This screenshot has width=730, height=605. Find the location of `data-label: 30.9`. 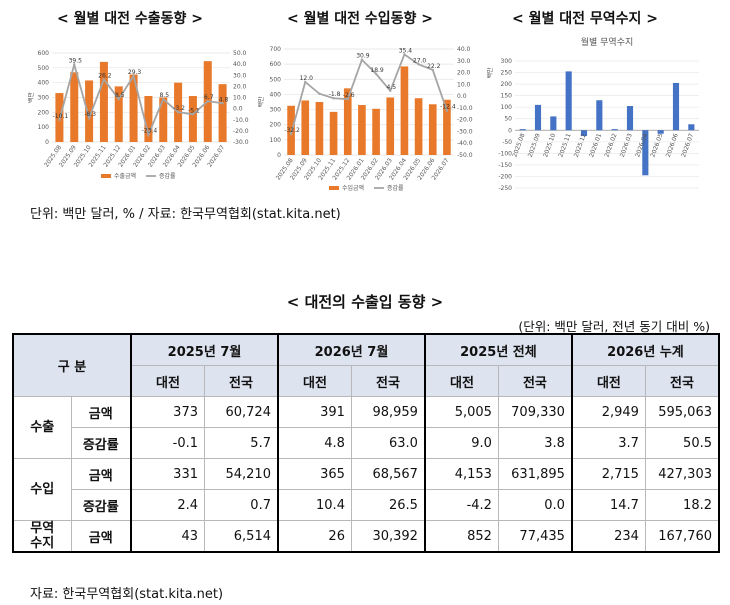

data-label: 30.9 is located at coordinates (363, 56).